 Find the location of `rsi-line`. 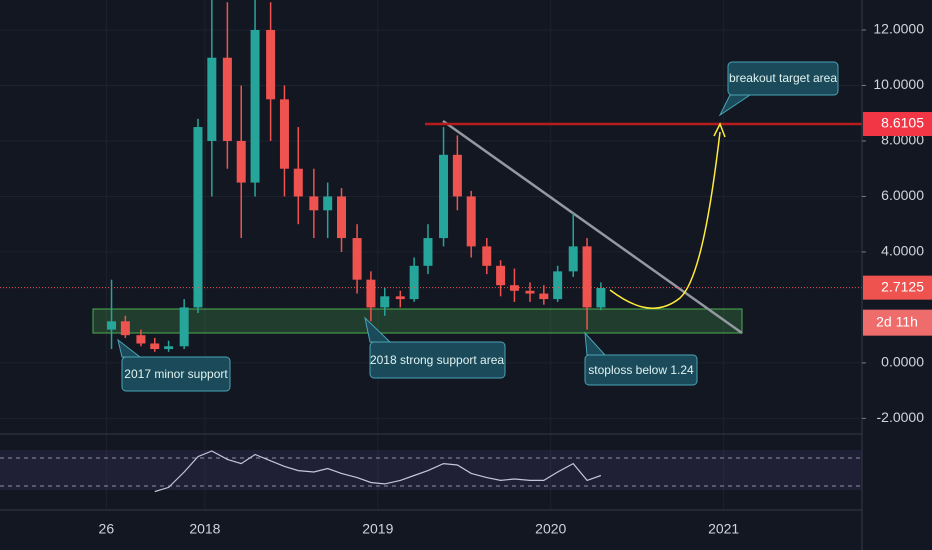

rsi-line is located at coordinates (378, 471).